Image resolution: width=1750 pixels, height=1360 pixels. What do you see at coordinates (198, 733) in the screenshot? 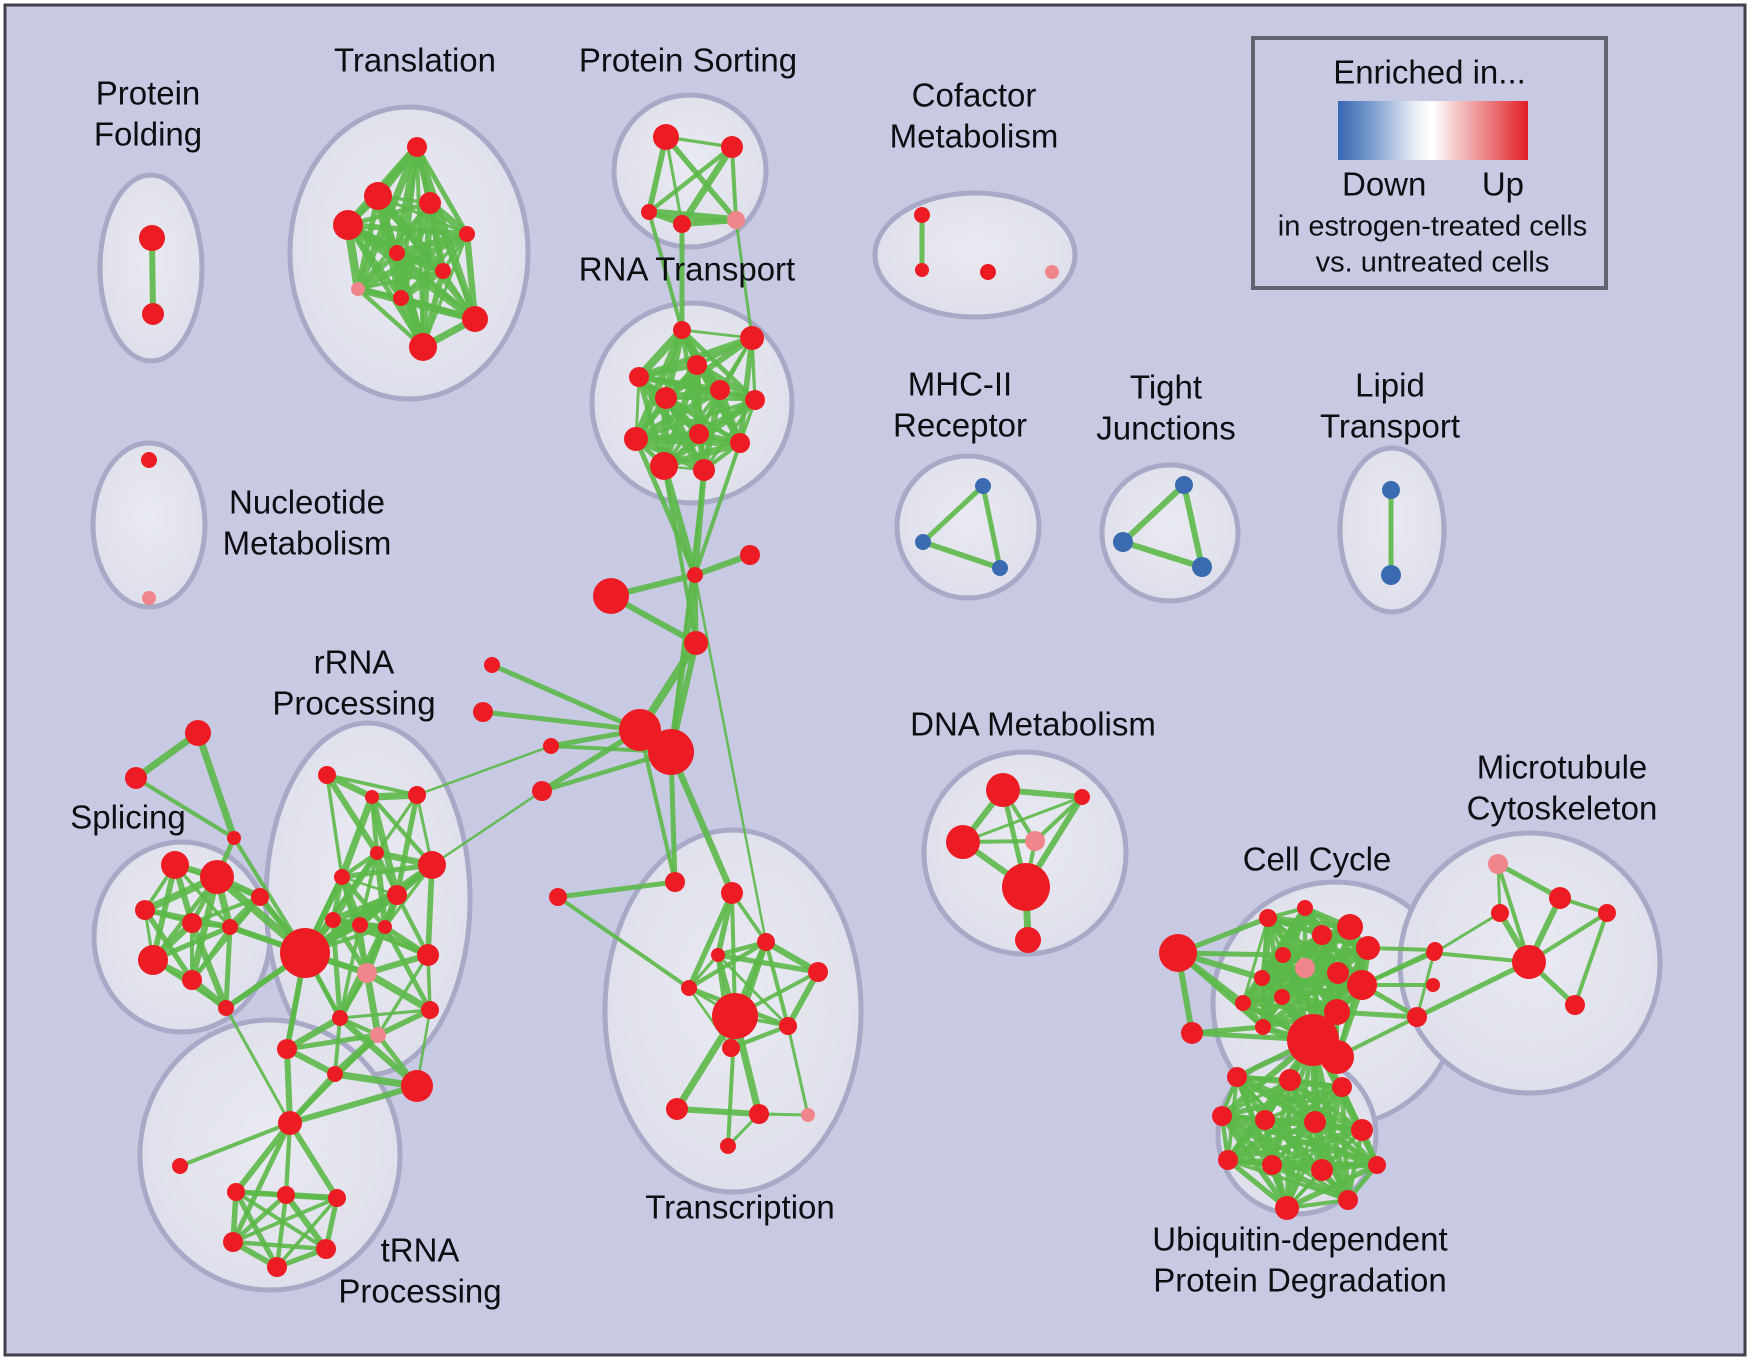
I see `node-u1` at bounding box center [198, 733].